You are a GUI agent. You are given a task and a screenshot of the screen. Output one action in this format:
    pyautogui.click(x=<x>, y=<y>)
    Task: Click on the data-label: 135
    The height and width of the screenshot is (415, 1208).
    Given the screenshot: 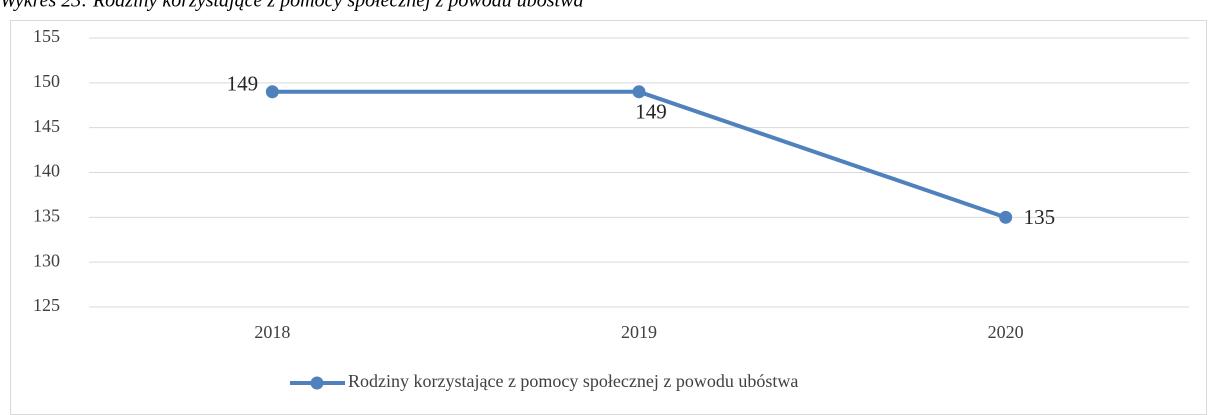 What is the action you would take?
    pyautogui.click(x=1040, y=217)
    